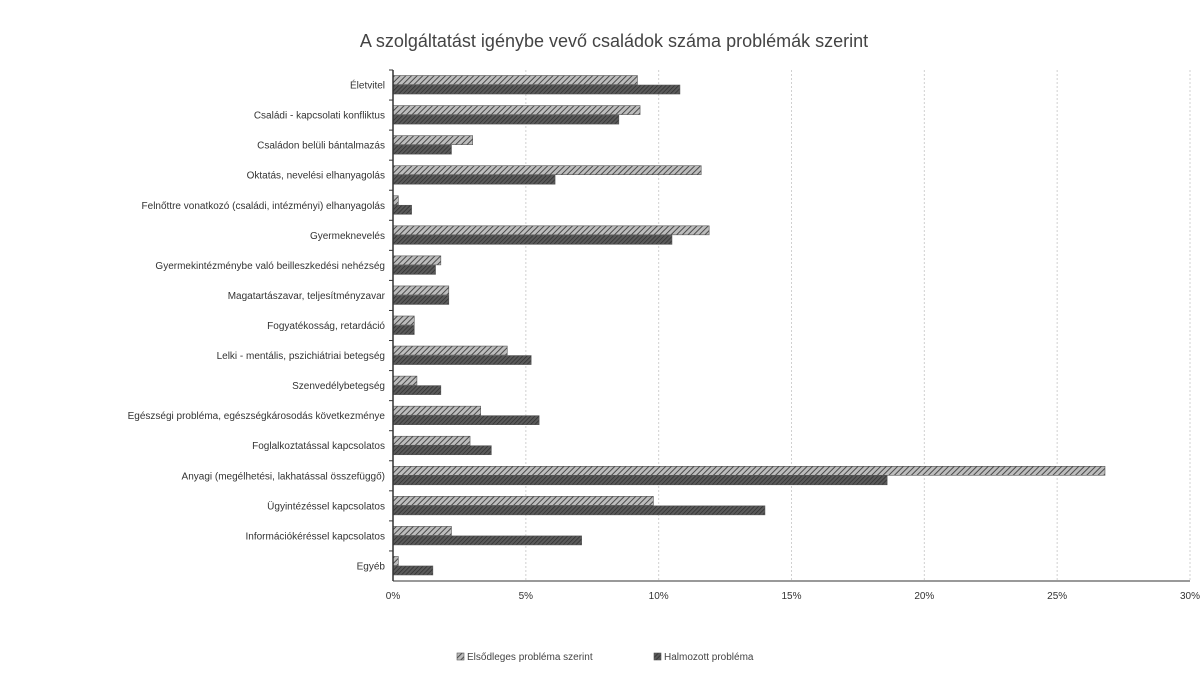  I want to click on x-tick-label: 25%, so click(1057, 596).